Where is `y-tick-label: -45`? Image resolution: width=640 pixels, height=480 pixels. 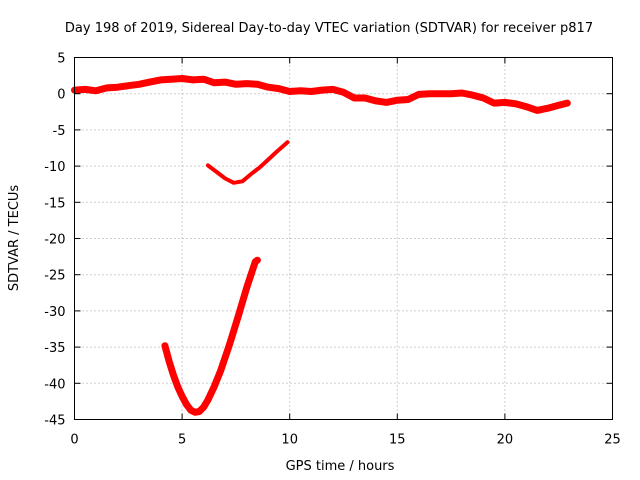
y-tick-label: -45 is located at coordinates (54, 421).